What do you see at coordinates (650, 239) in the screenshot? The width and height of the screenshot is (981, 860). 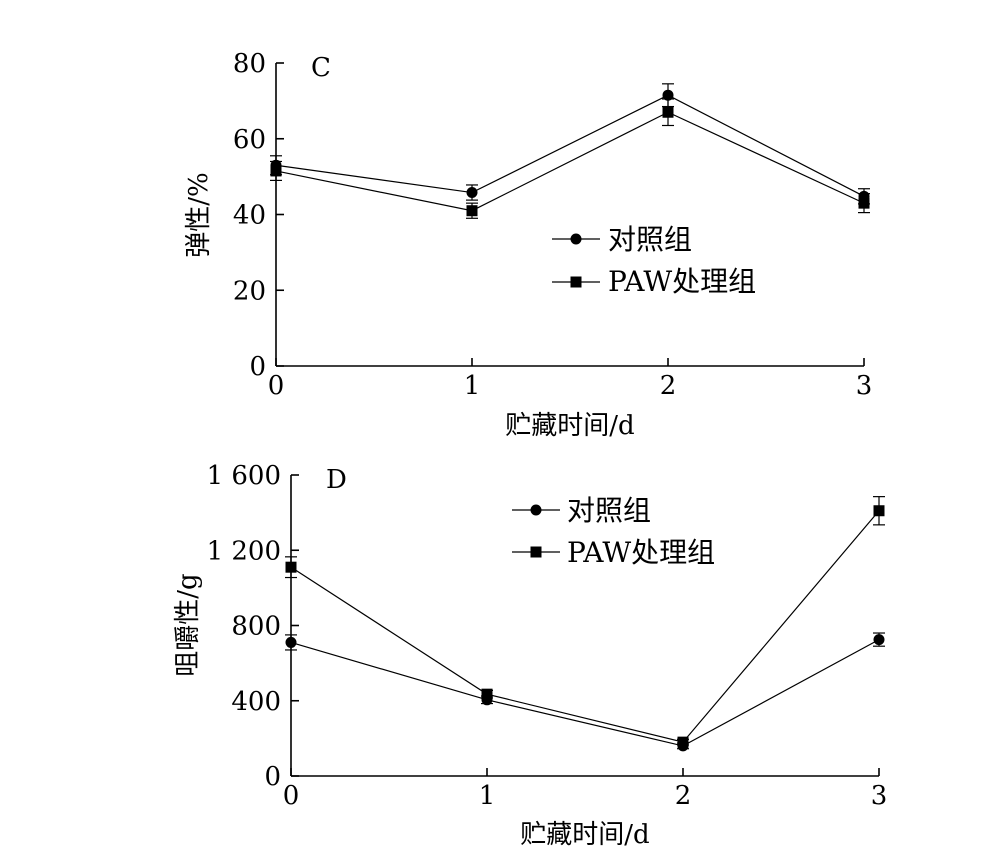 I see `legend-label-control-c: 对照组` at bounding box center [650, 239].